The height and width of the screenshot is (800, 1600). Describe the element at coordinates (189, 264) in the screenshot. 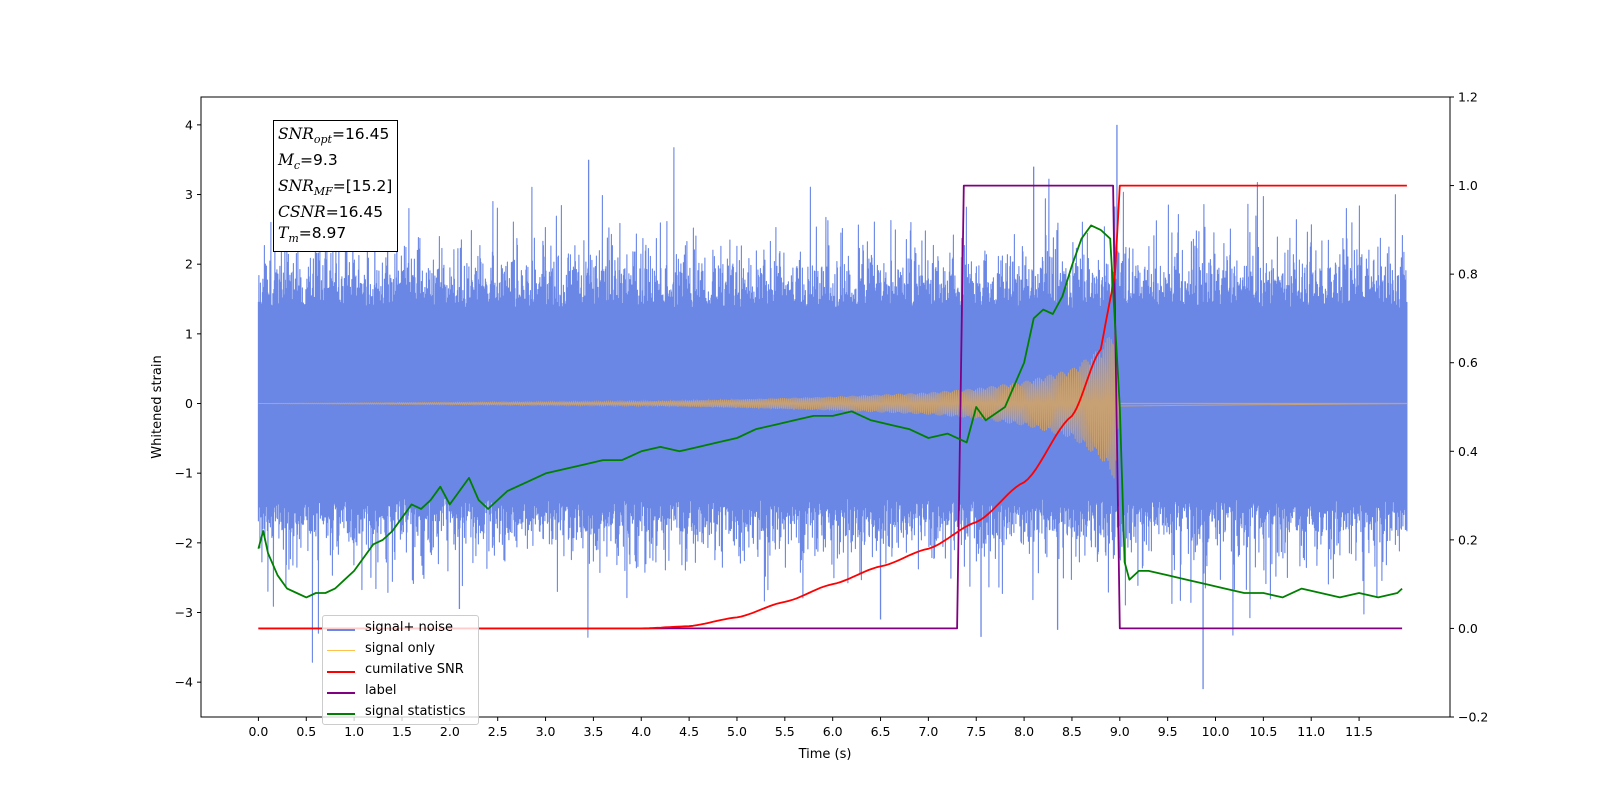

I see `y-tick-label: 2` at that location.